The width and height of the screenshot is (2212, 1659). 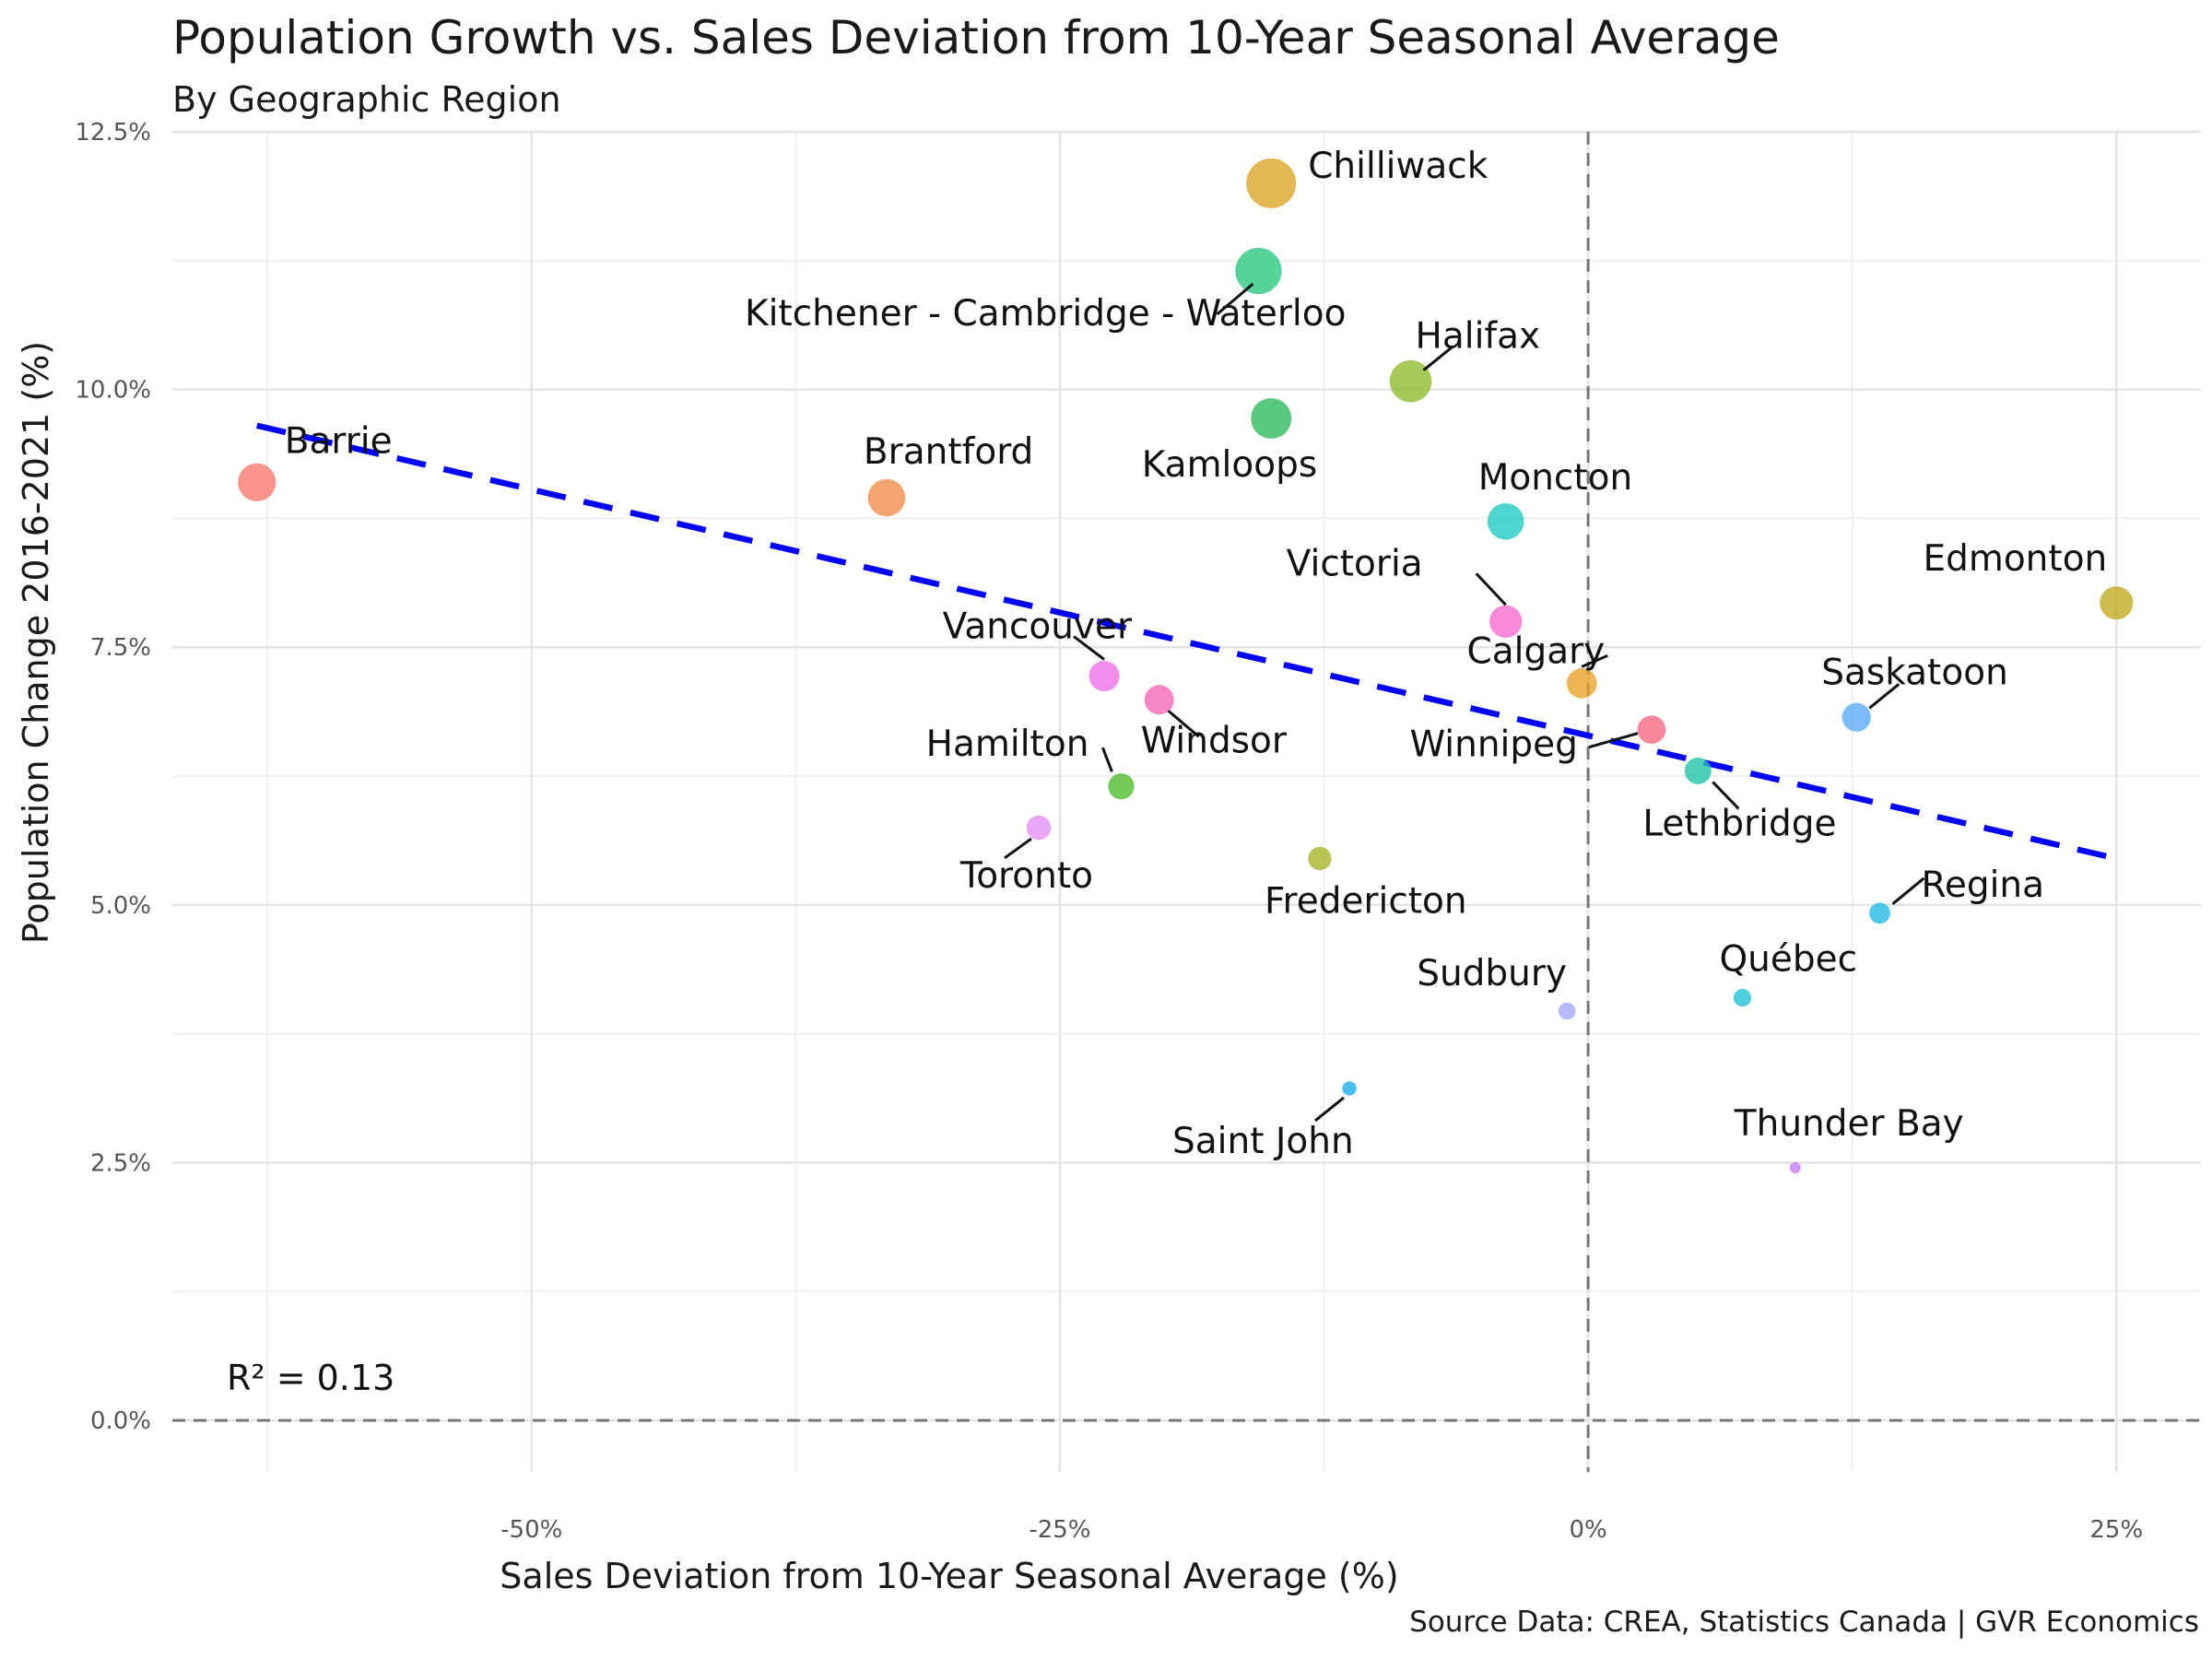 What do you see at coordinates (2116, 1530) in the screenshot?
I see `x-tick-label: 25%` at bounding box center [2116, 1530].